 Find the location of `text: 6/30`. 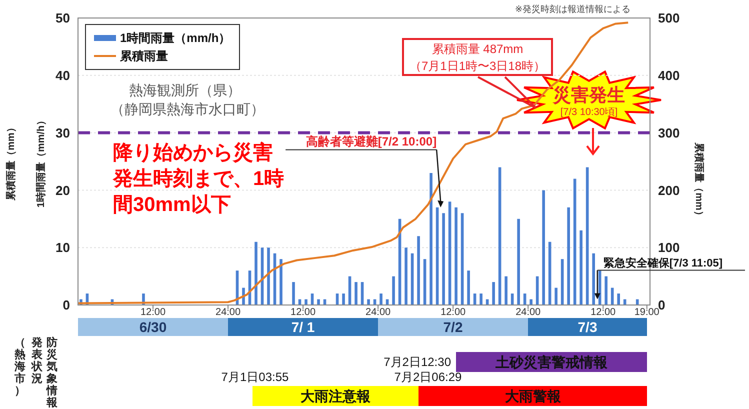

text: 6/30 is located at coordinates (153, 327).